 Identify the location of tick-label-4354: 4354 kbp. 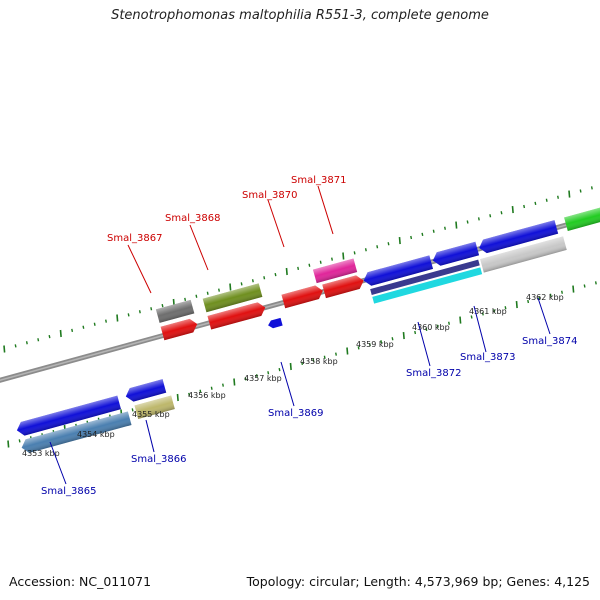
(96, 434).